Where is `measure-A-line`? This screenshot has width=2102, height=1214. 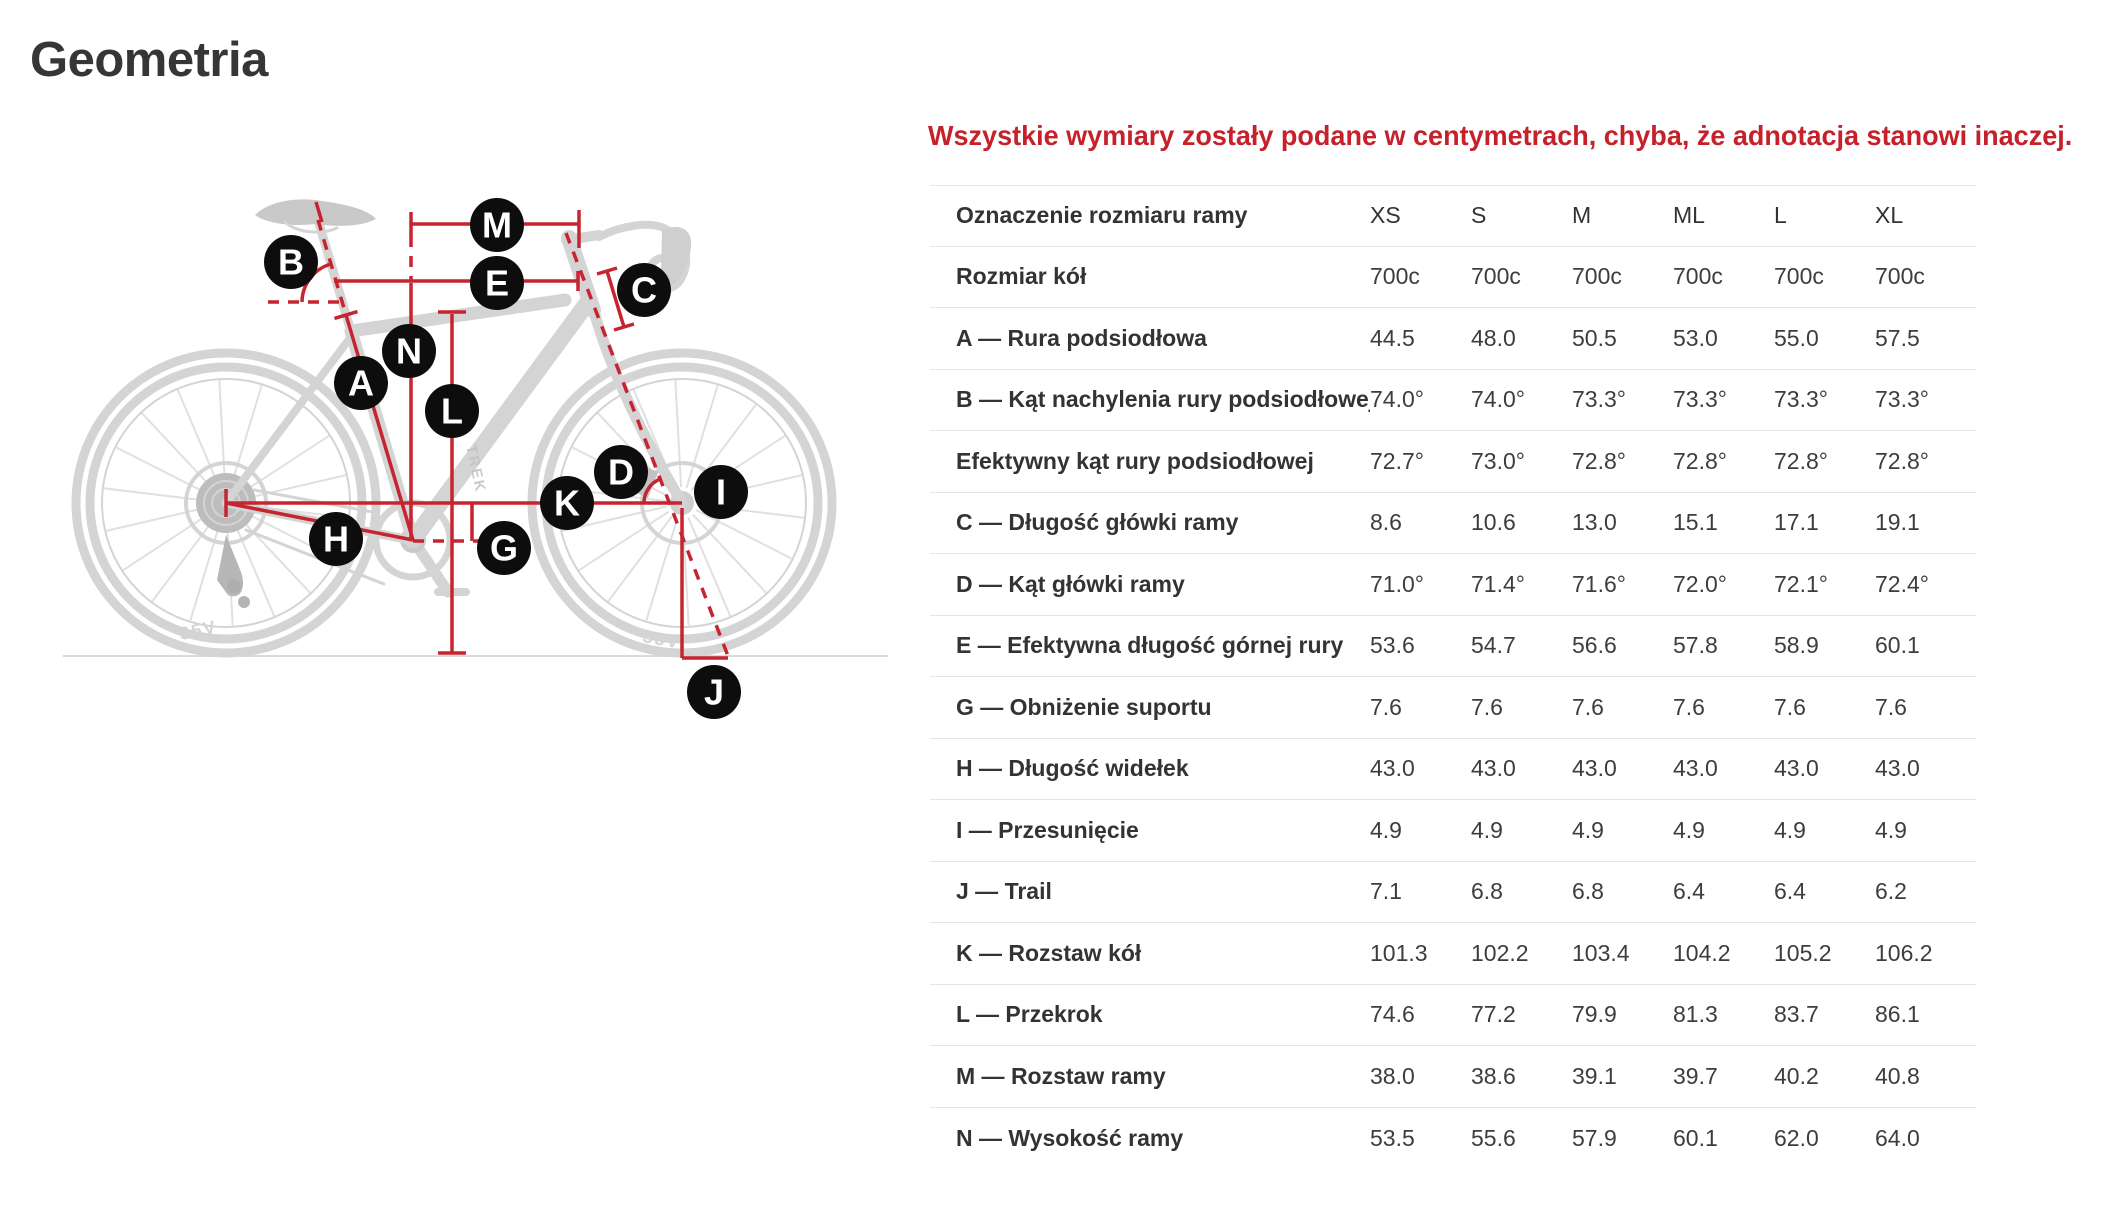 measure-A-line is located at coordinates (374, 425).